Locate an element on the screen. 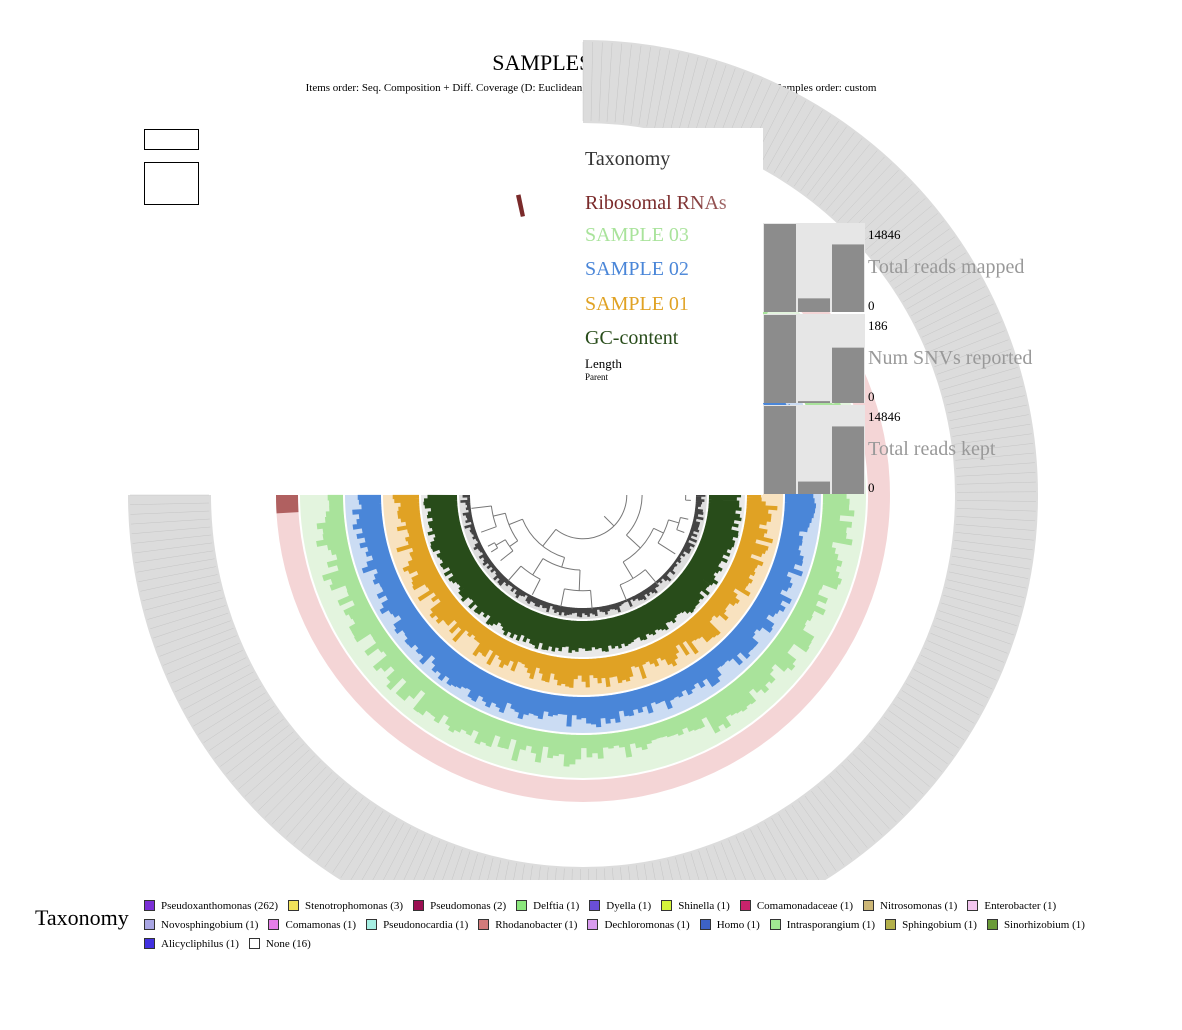 The height and width of the screenshot is (1030, 1182). legend-label: Pseudoxanthomonas (262) is located at coordinates (220, 905).